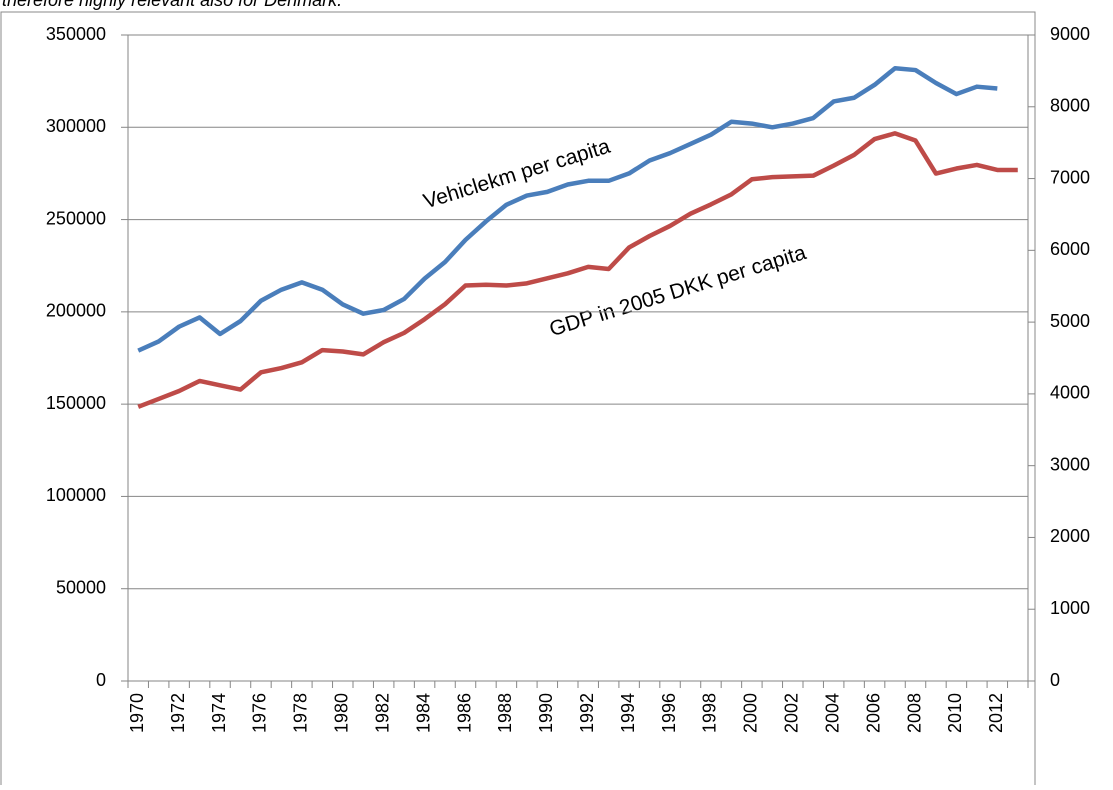 Image resolution: width=1113 pixels, height=790 pixels. What do you see at coordinates (1070, 321) in the screenshot?
I see `y2-tick-label: 5000` at bounding box center [1070, 321].